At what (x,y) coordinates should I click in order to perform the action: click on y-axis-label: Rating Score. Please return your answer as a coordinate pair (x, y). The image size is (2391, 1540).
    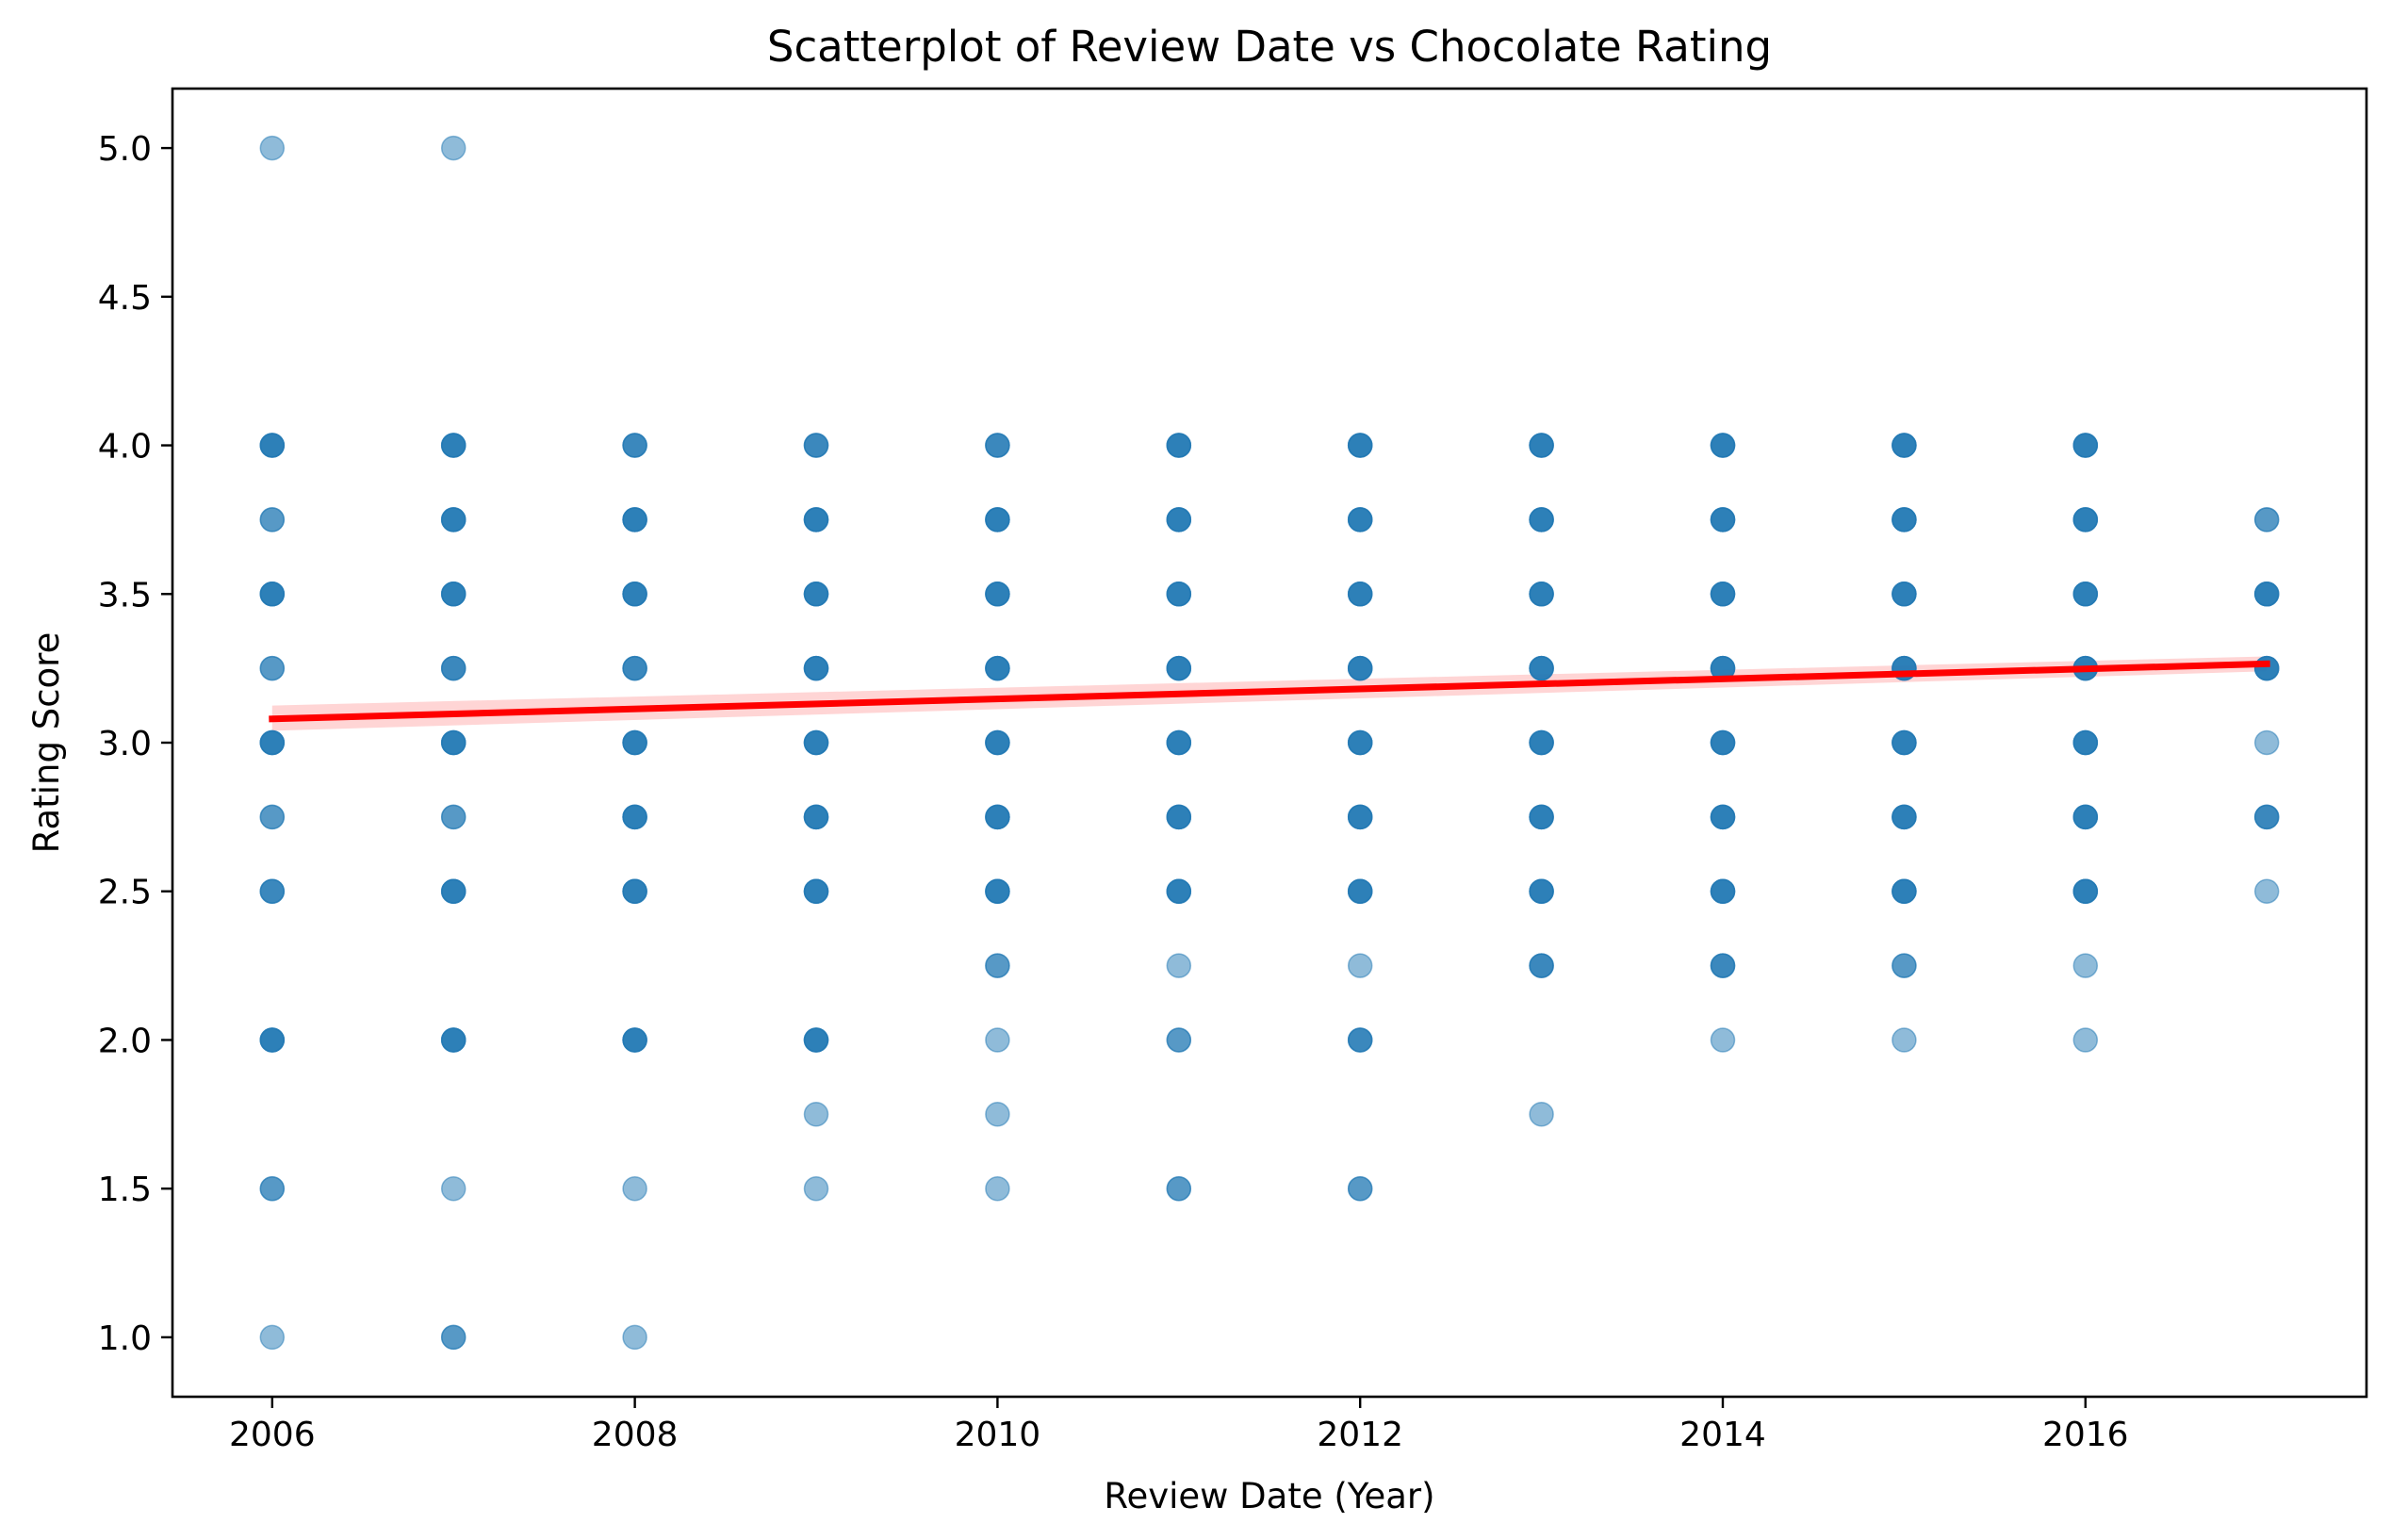
    Looking at the image, I should click on (46, 743).